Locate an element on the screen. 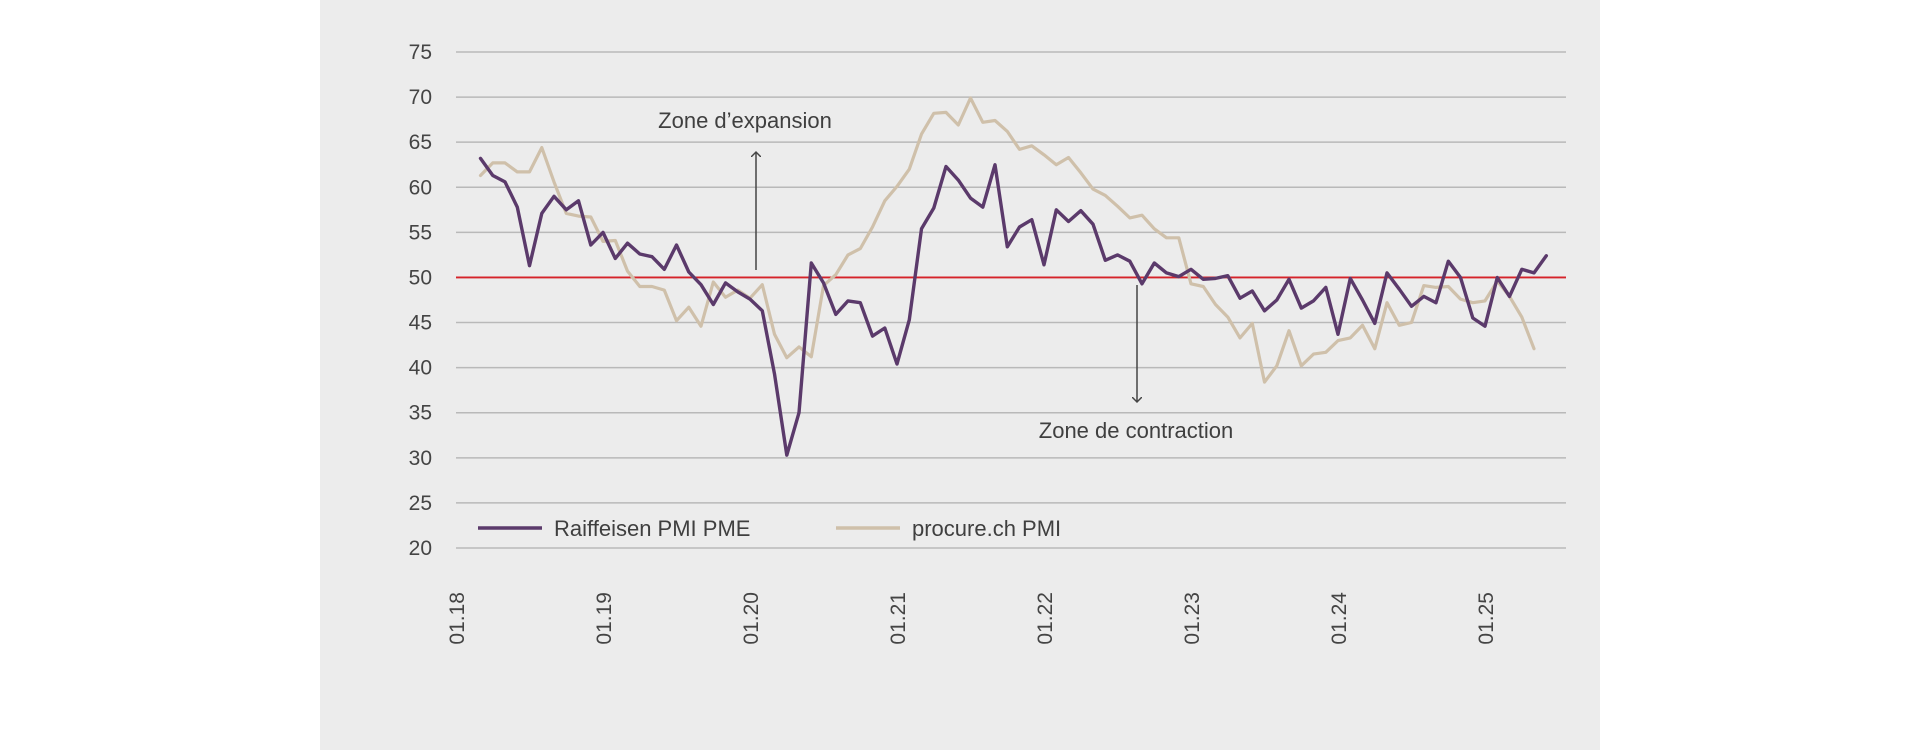  y-tick-label-65: 65 is located at coordinates (420, 142).